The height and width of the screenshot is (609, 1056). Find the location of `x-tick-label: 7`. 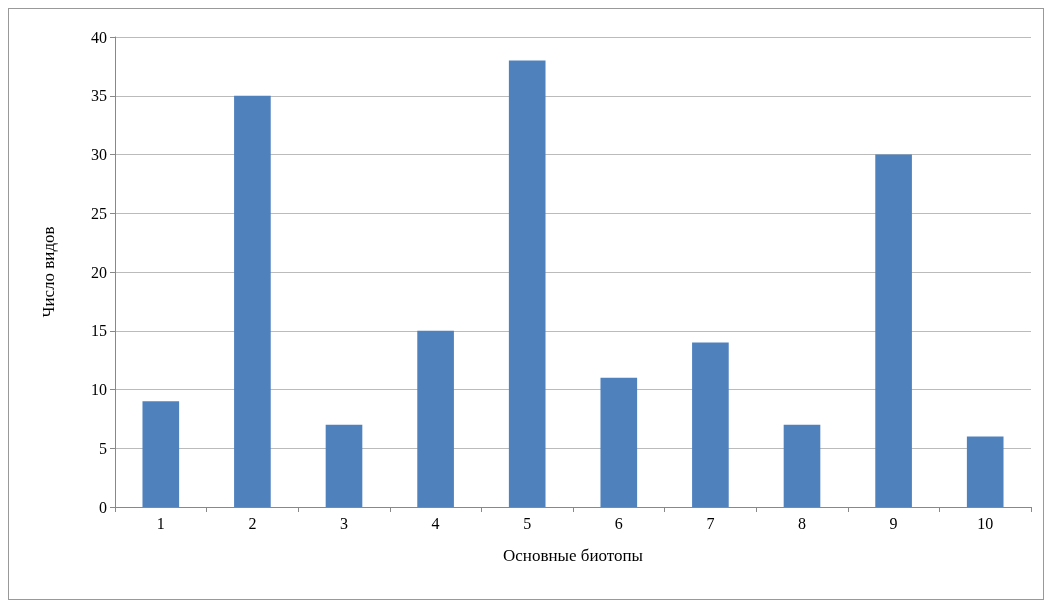

x-tick-label: 7 is located at coordinates (710, 523).